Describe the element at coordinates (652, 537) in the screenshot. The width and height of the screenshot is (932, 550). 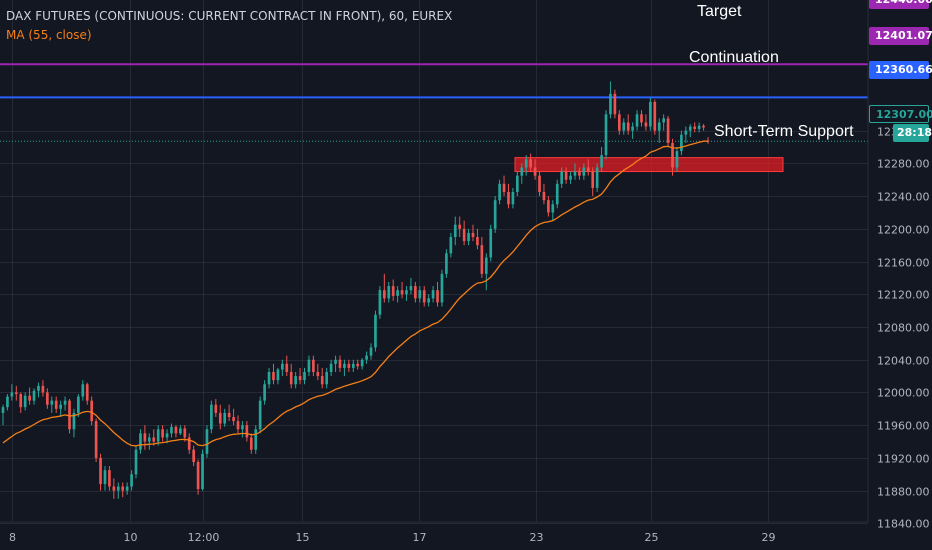
I see `time-tick-label: 25` at that location.